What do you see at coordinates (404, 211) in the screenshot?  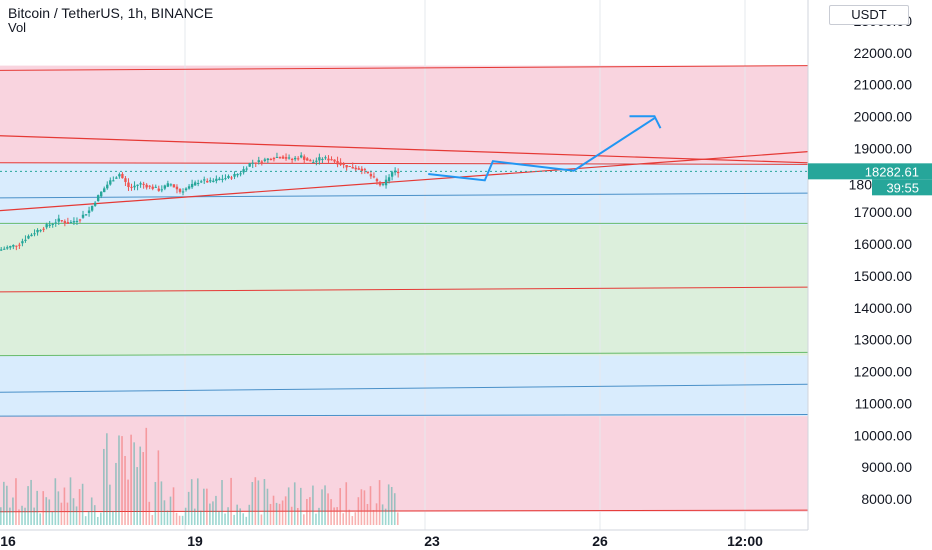 I see `zone-band` at bounding box center [404, 211].